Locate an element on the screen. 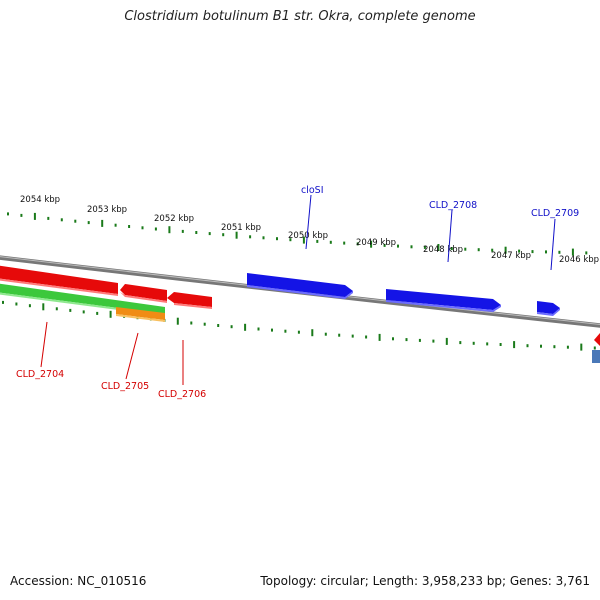  forward-gene-labels: cloSI CLD_2708 CLD_2709 is located at coordinates (440, 228).